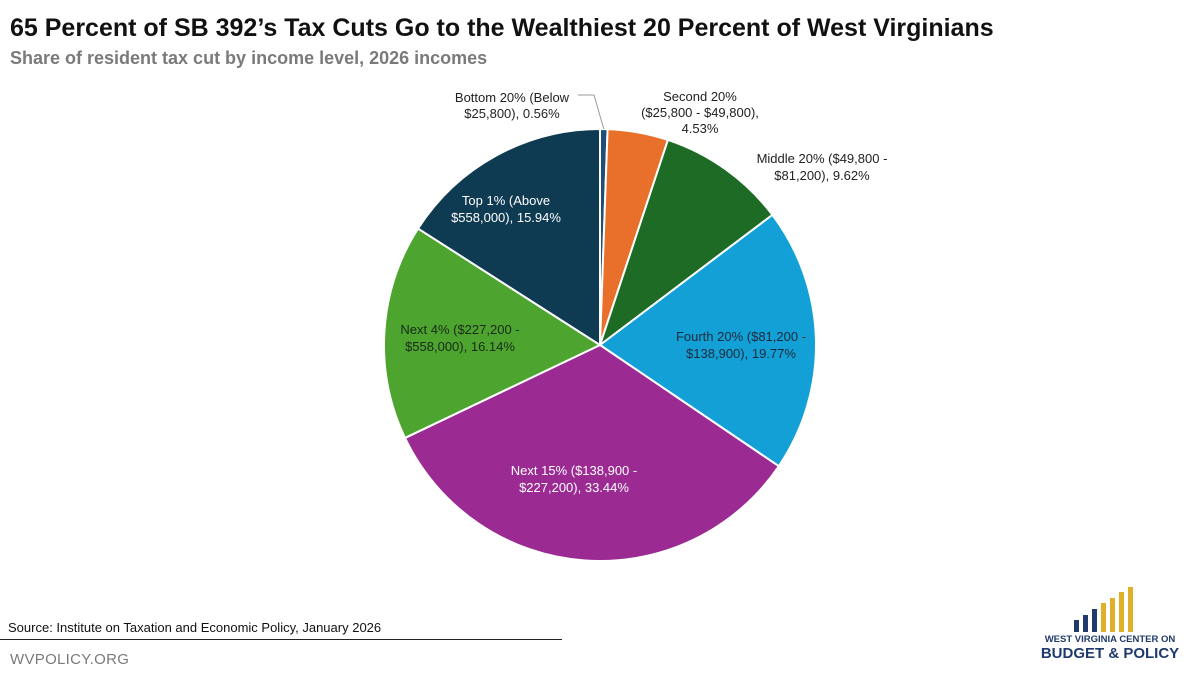 Image resolution: width=1200 pixels, height=675 pixels. Describe the element at coordinates (1110, 639) in the screenshot. I see `logo-text-line1: WEST VIRGINIA CENTER ON` at that location.